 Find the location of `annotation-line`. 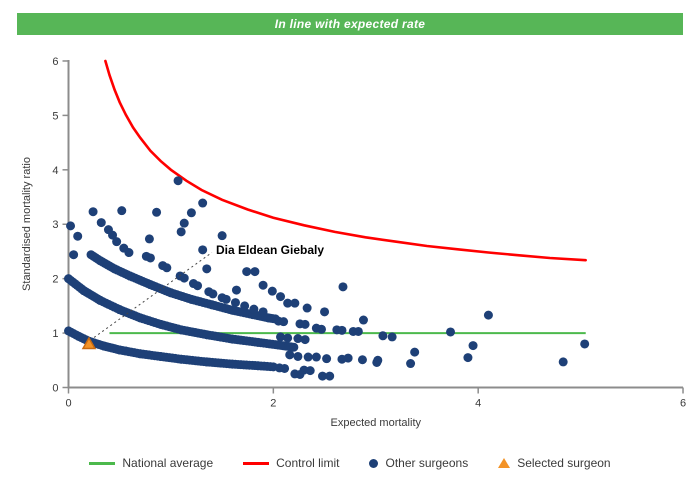

annotation-line is located at coordinates (153, 295).